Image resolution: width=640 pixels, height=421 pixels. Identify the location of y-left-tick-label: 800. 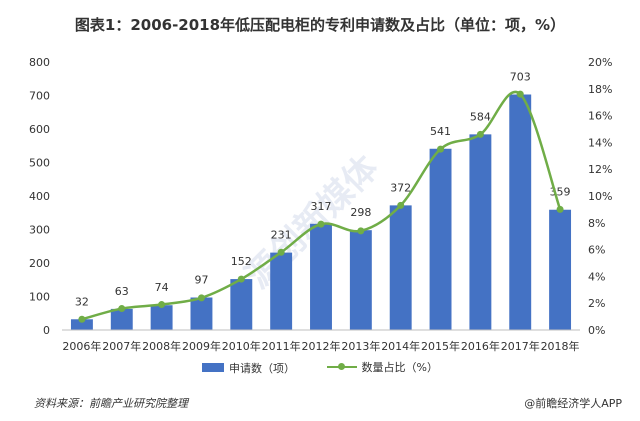
(39, 62).